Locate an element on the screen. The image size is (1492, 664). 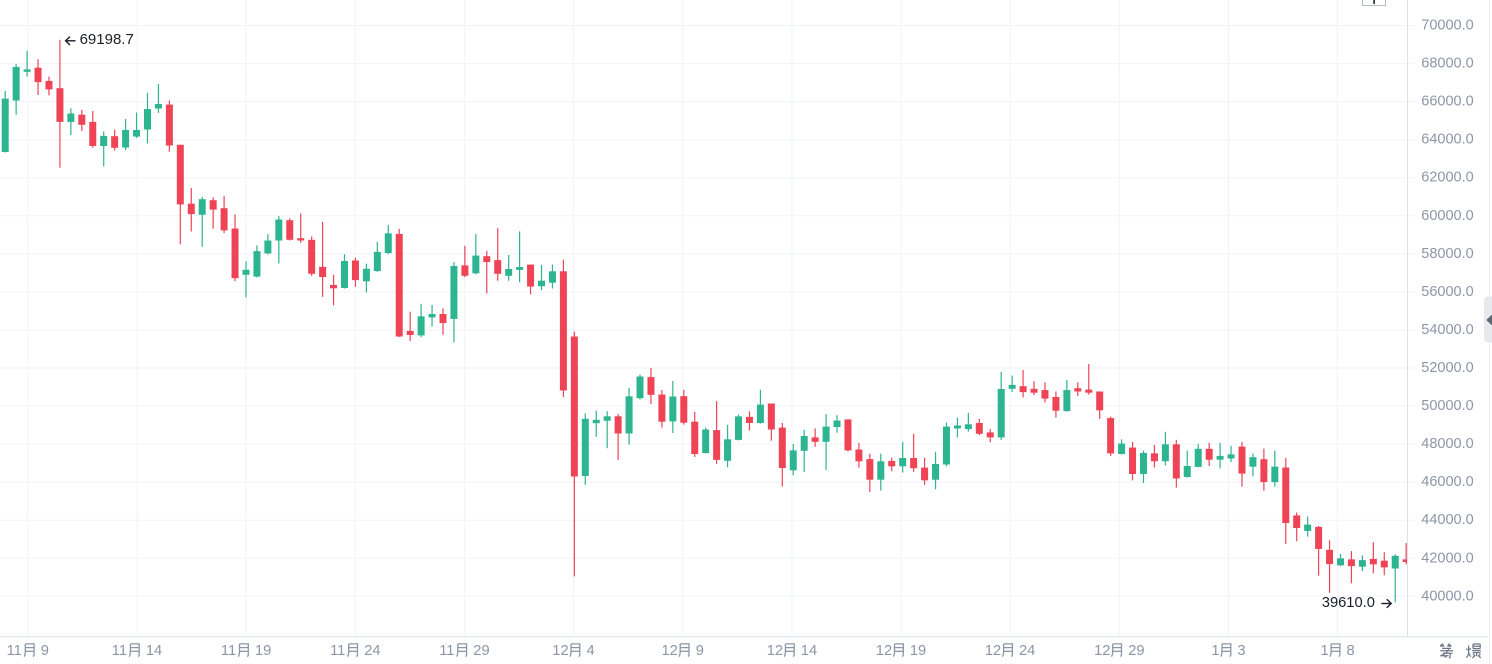
svg-text: 66000.0 is located at coordinates (1447, 102).